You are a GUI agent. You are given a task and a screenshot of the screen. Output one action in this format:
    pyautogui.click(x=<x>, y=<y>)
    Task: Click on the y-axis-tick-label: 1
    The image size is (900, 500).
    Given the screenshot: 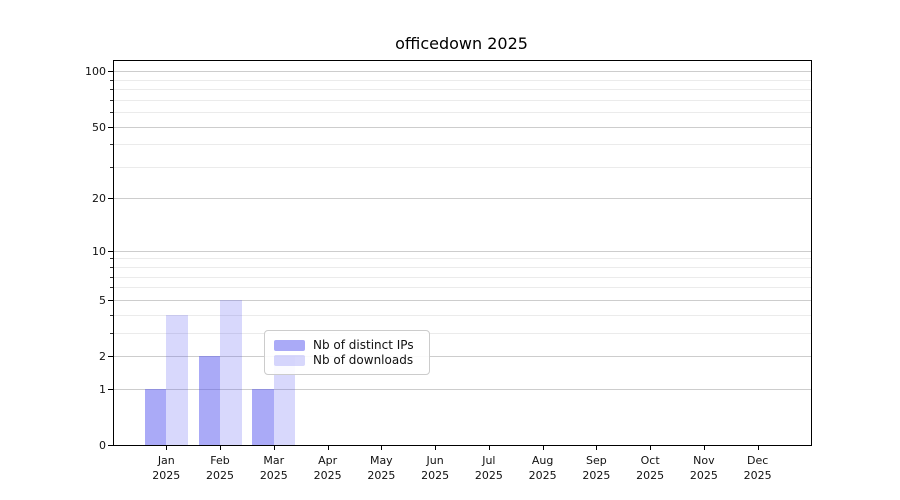 What is the action you would take?
    pyautogui.click(x=102, y=389)
    